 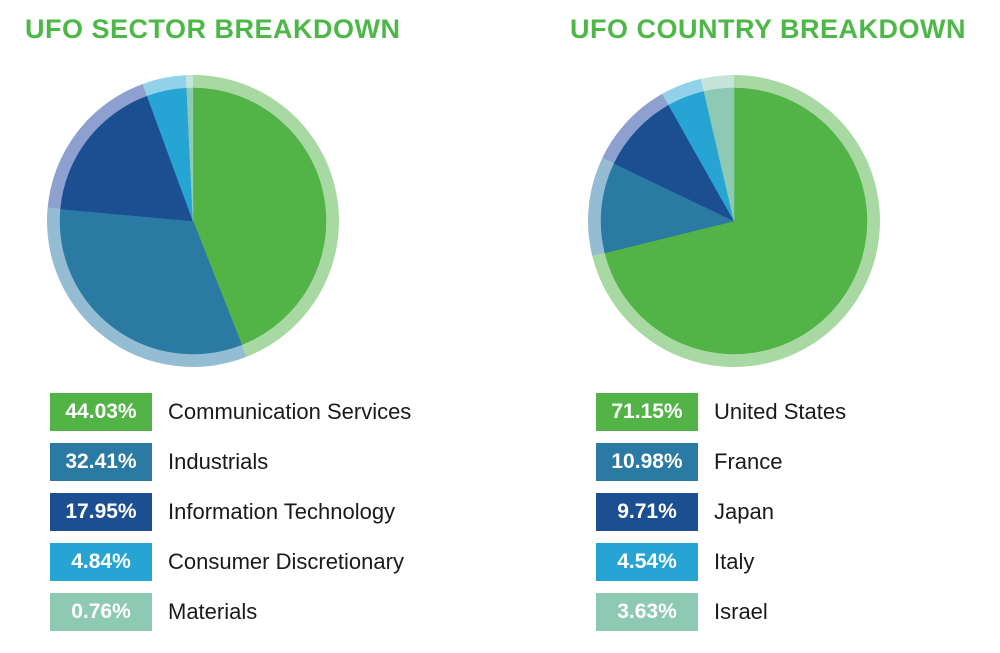 I want to click on legend-item: 9.71% Japan, so click(x=721, y=512).